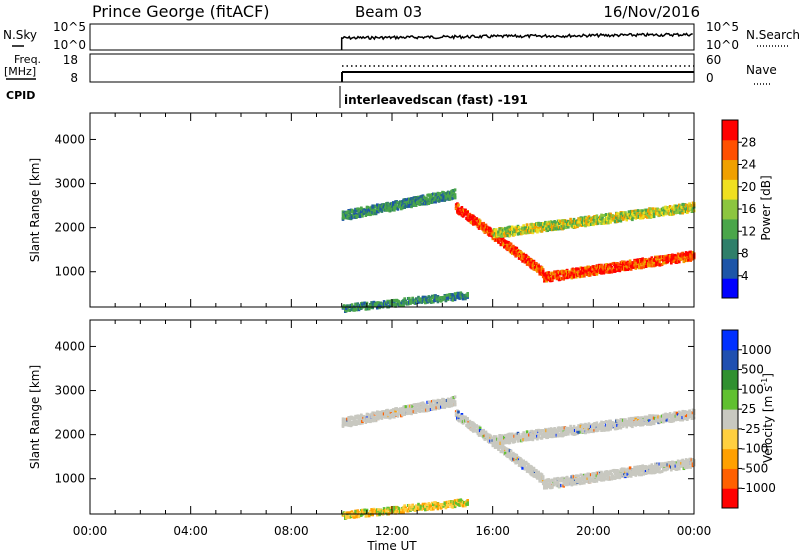 Image resolution: width=800 pixels, height=554 pixels. Describe the element at coordinates (722, 27) in the screenshot. I see `nsearch-tick-high: 10^5` at that location.